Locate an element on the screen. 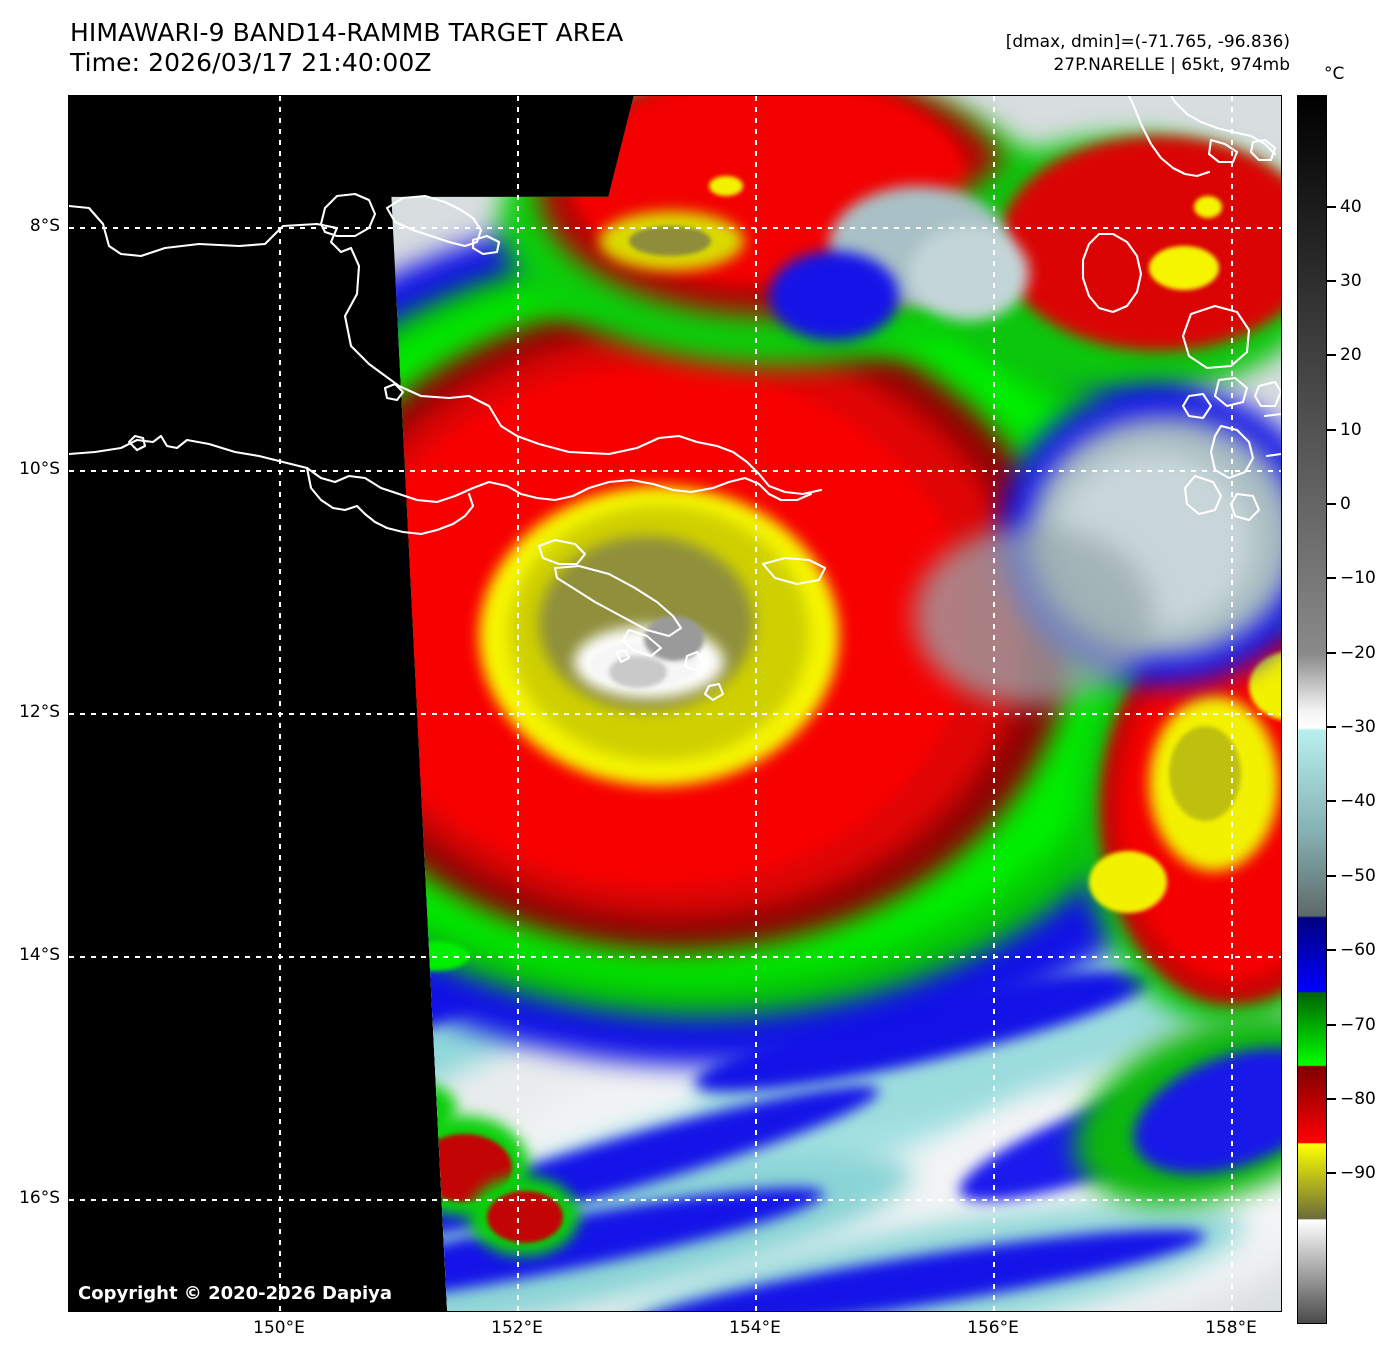 The width and height of the screenshot is (1388, 1359). colorbar-label-4: 0 is located at coordinates (1345, 504).